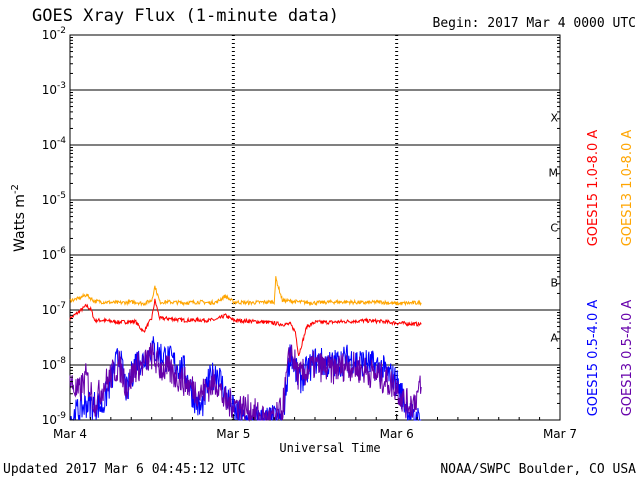  Describe the element at coordinates (554, 173) in the screenshot. I see `flare-class-M: M` at that location.